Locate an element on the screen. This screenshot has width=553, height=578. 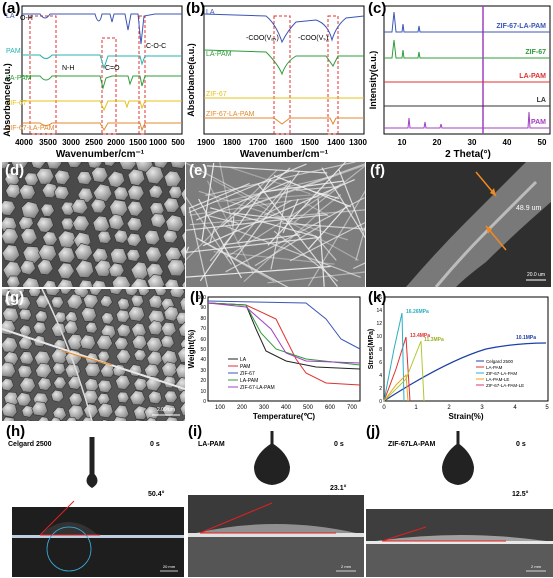
svg-text: 2500 is located at coordinates (94, 142).